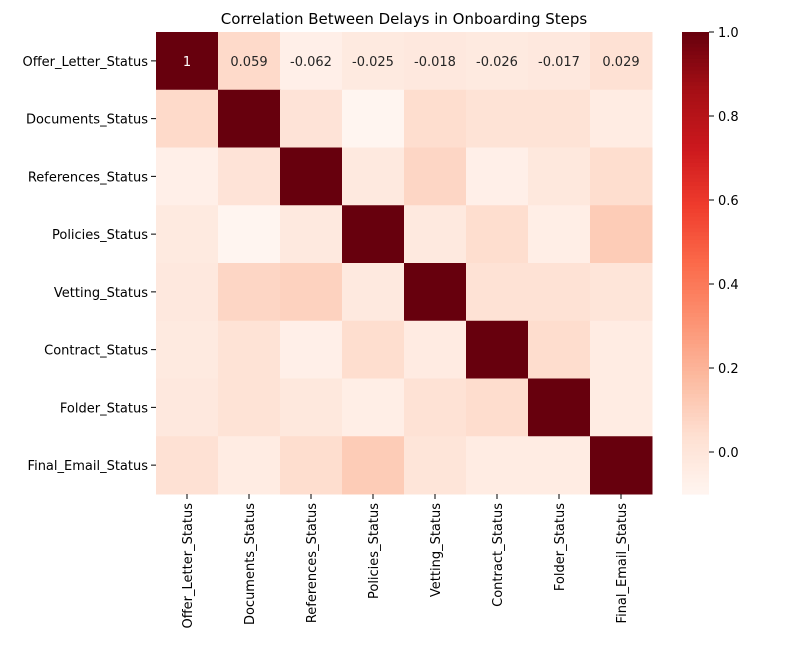 The width and height of the screenshot is (802, 660). I want to click on x-tick-label: Documents_Status, so click(250, 564).